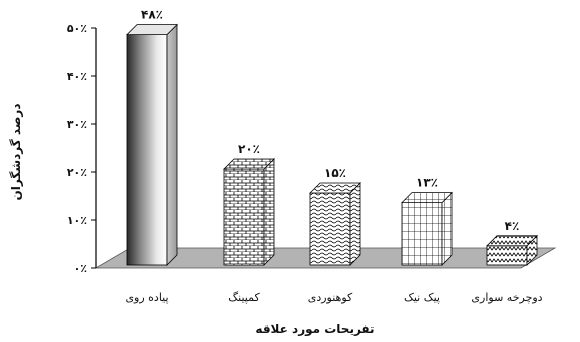 The image size is (580, 342). Describe the element at coordinates (77, 28) in the screenshot. I see `y-tick-label: ۵۰٪` at that location.